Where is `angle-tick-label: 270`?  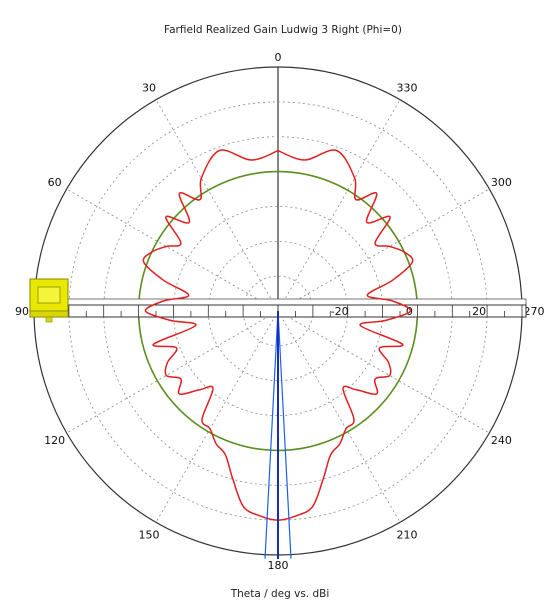 angle-tick-label: 270 is located at coordinates (534, 311).